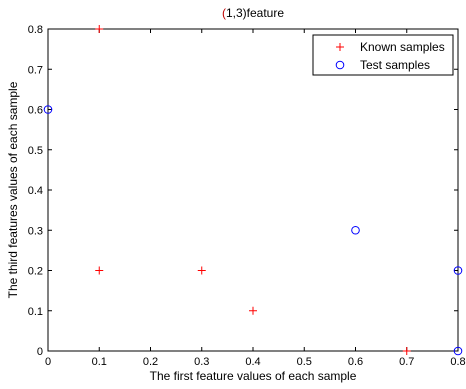 This screenshot has height=389, width=466. What do you see at coordinates (395, 65) in the screenshot?
I see `legend-label: Test samples` at bounding box center [395, 65].